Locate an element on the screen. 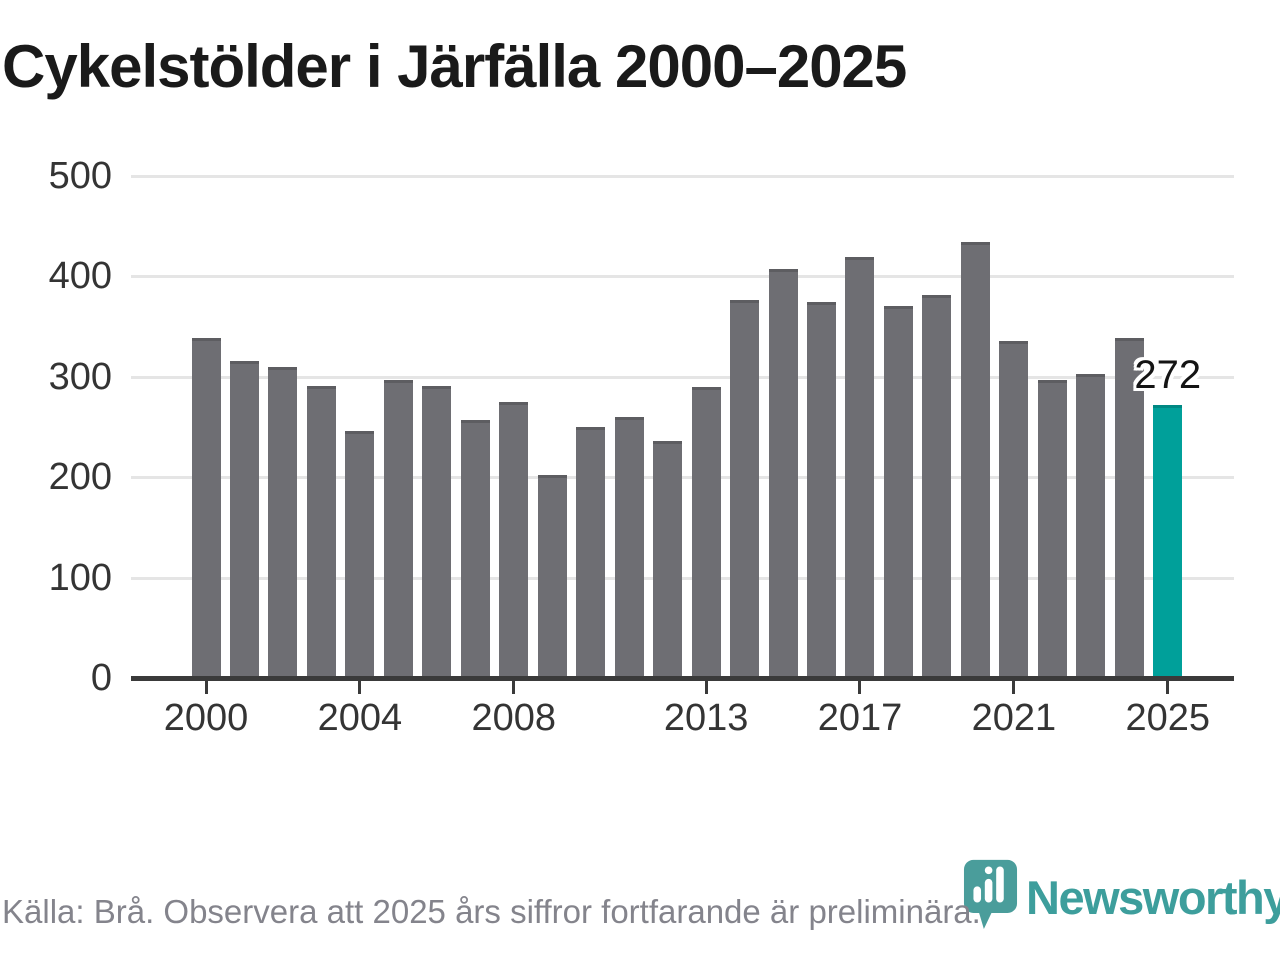  page-title: Cykelstölder i Järfälla 2000–2025 is located at coordinates (454, 66).